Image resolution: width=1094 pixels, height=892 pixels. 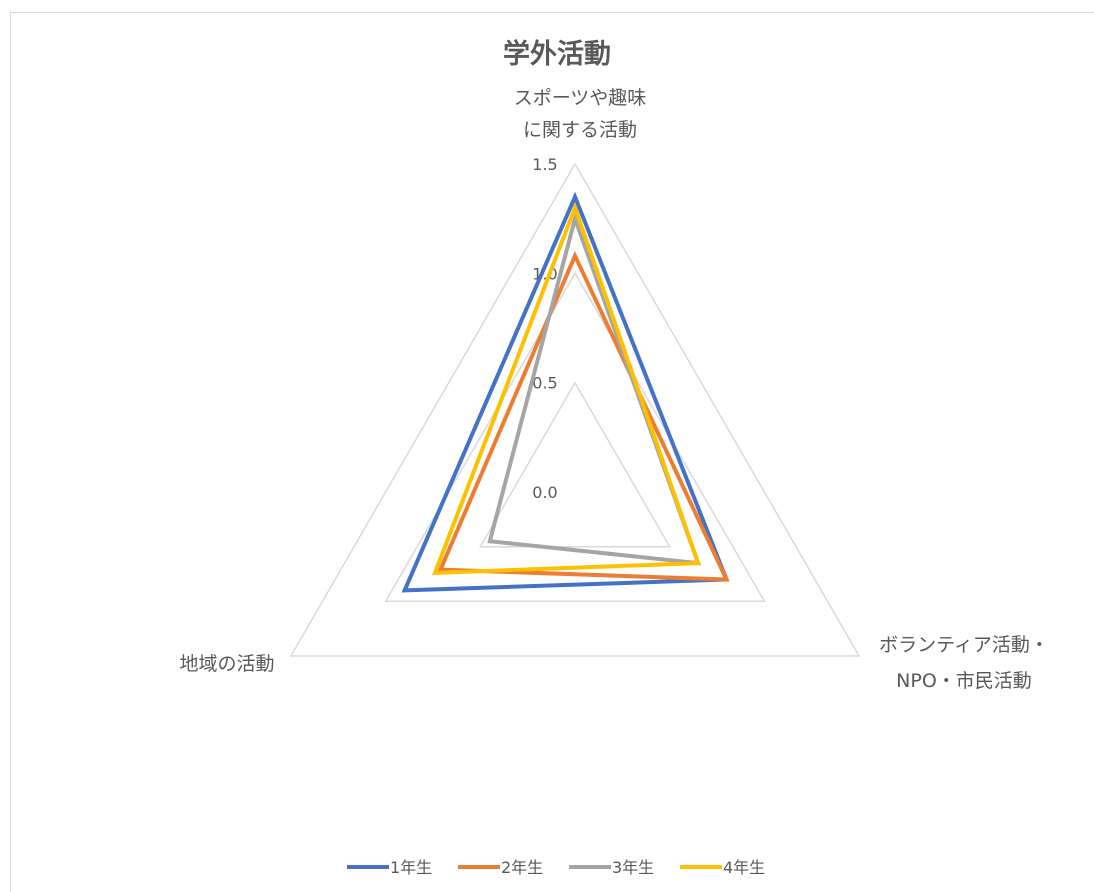 I want to click on axis-label-0-line-1: に関する活動, so click(x=580, y=130).